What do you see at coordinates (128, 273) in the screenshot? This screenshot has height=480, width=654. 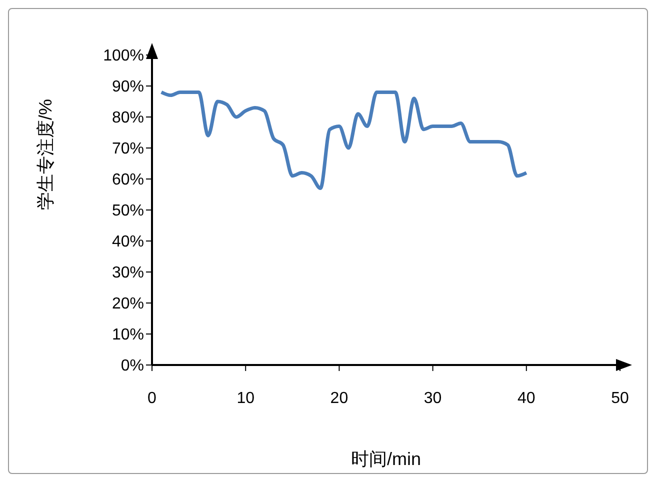 I see `y-tick-label: 30%` at bounding box center [128, 273].